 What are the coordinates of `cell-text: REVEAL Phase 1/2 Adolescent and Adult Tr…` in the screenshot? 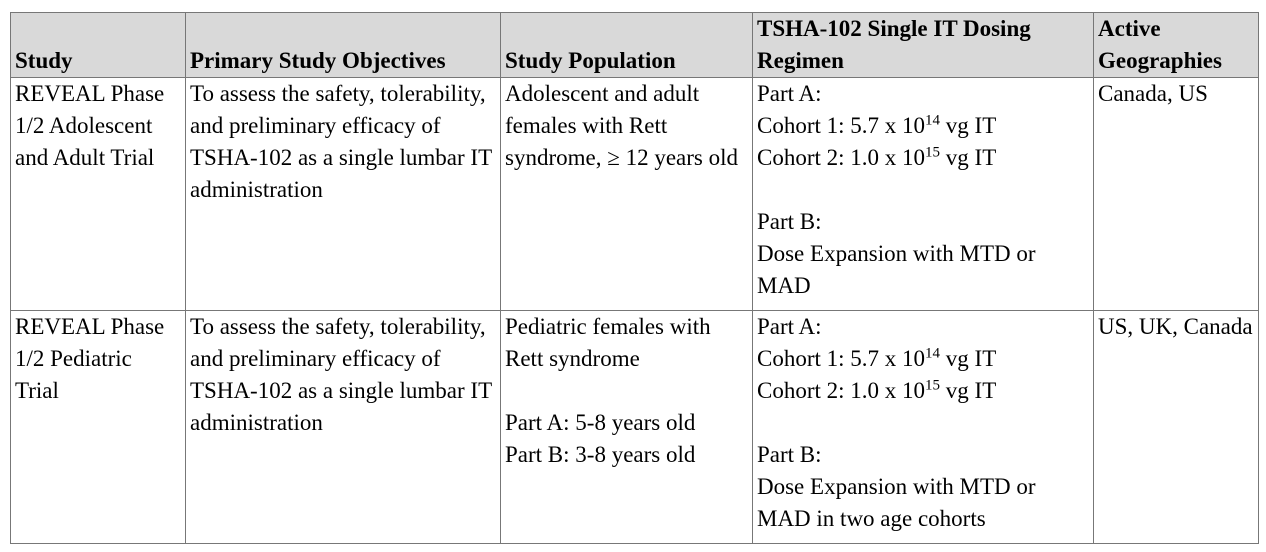 It's located at (90, 125).